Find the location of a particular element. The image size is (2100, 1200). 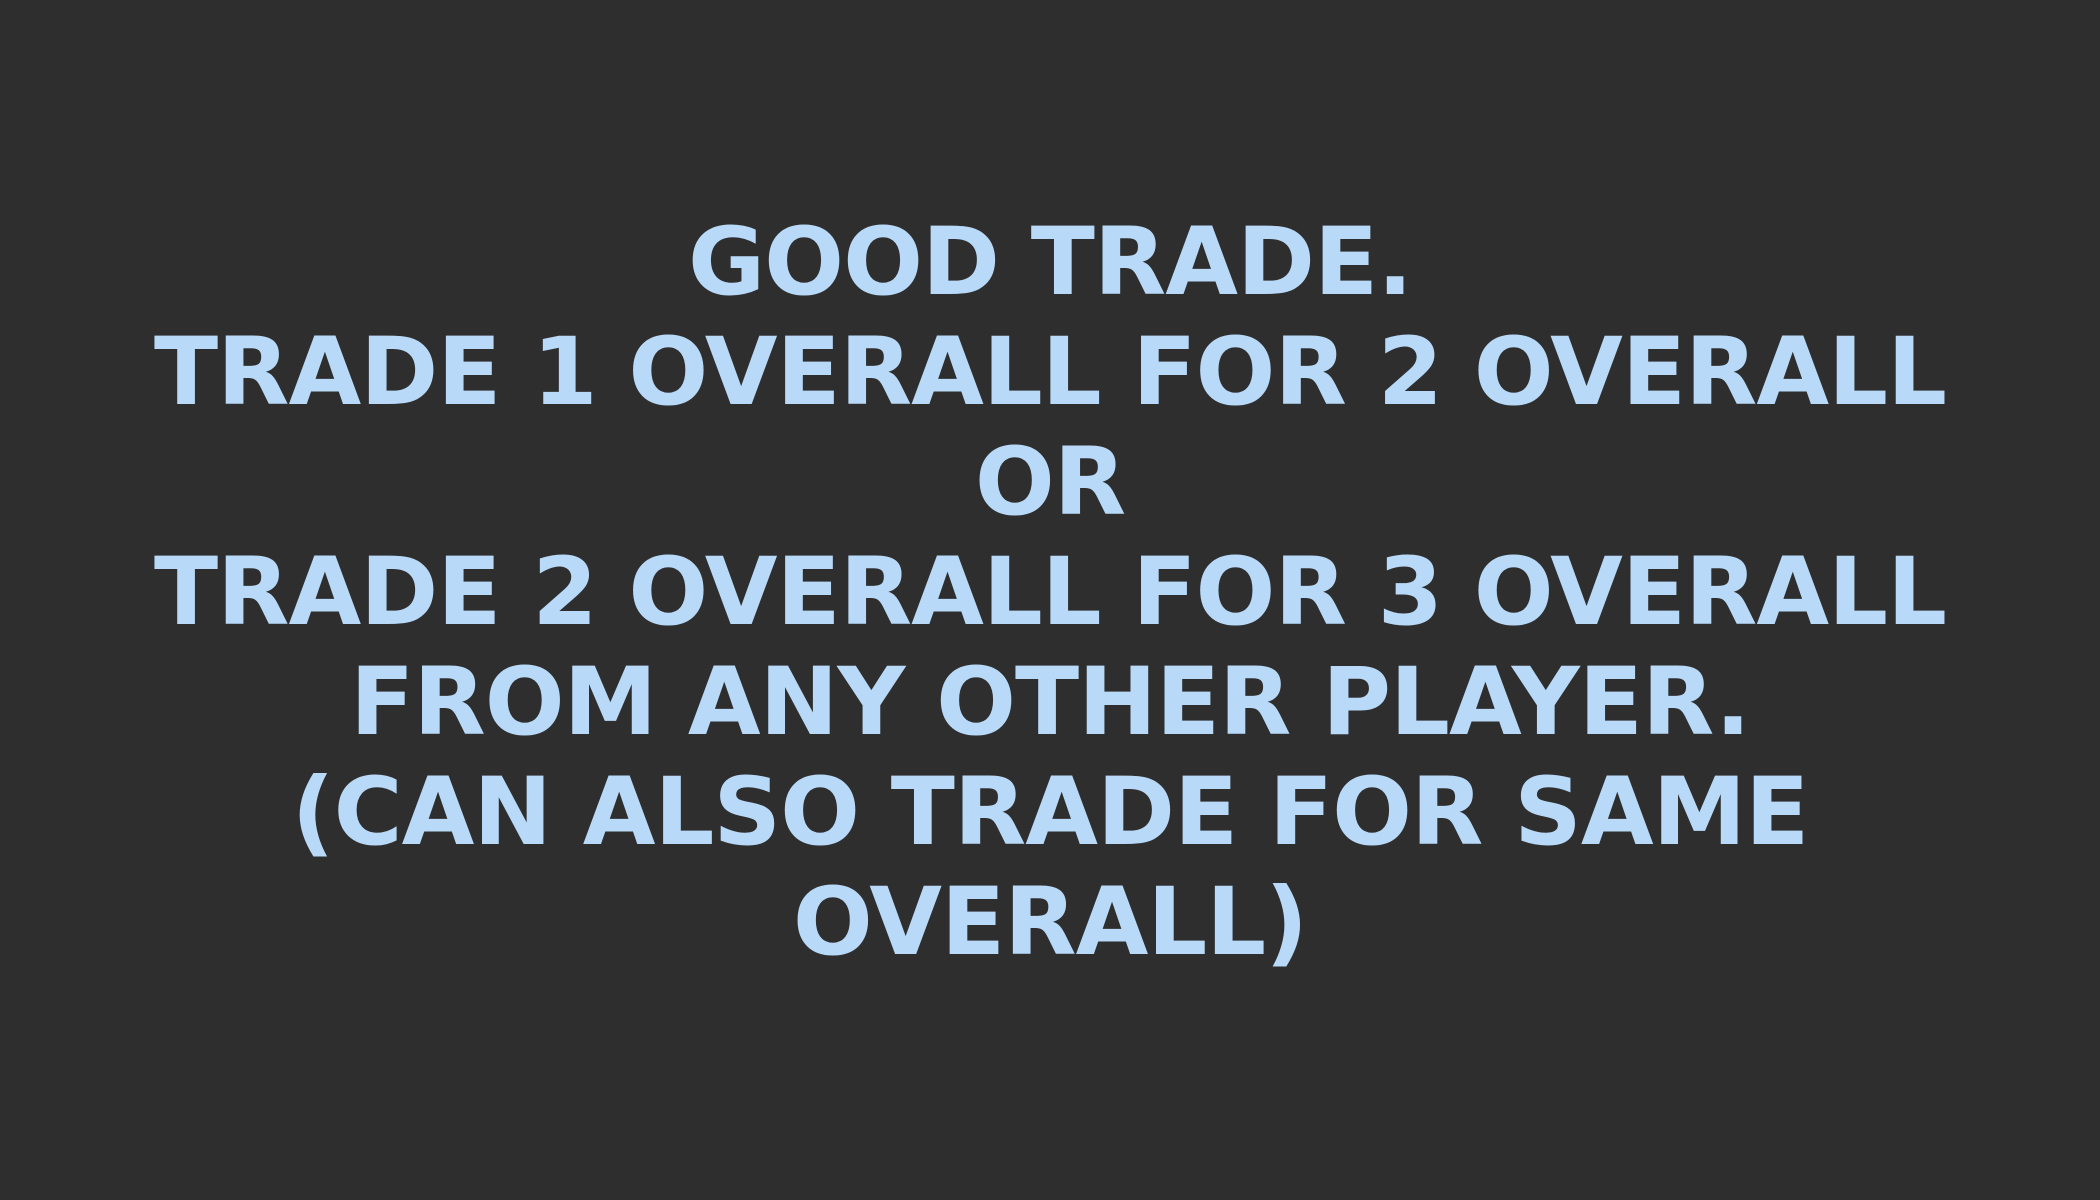

slide-line-note-2: OVERALL) is located at coordinates (1050, 922).